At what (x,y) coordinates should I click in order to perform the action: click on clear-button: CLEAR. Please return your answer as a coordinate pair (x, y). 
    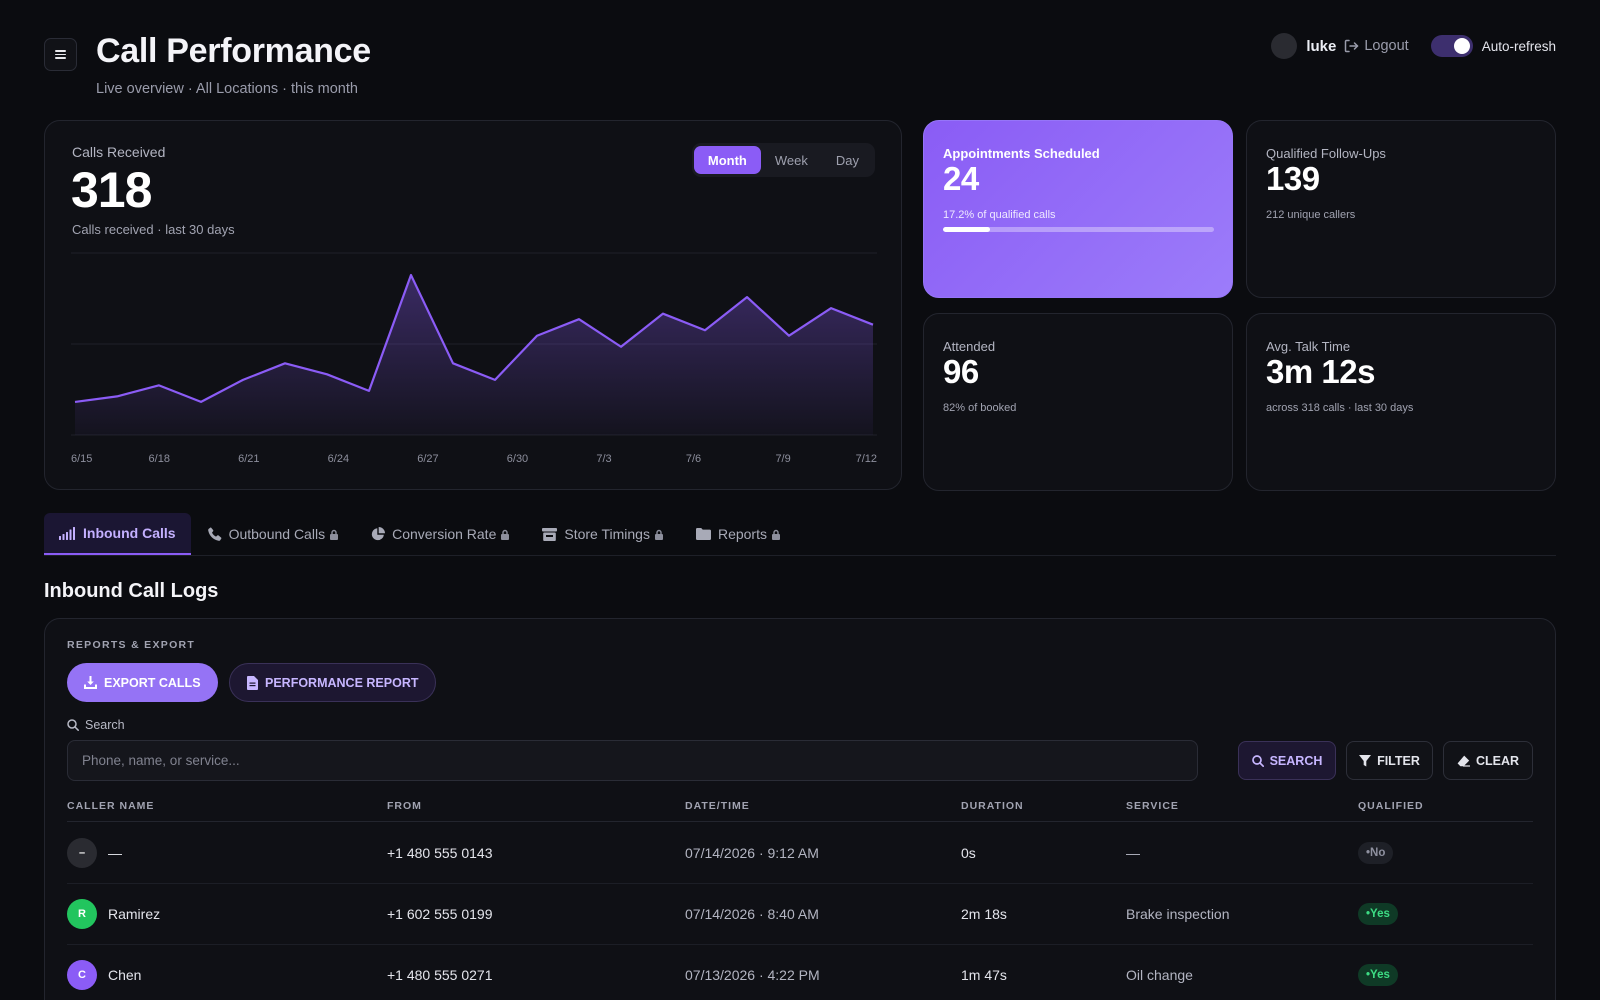
    Looking at the image, I should click on (1488, 760).